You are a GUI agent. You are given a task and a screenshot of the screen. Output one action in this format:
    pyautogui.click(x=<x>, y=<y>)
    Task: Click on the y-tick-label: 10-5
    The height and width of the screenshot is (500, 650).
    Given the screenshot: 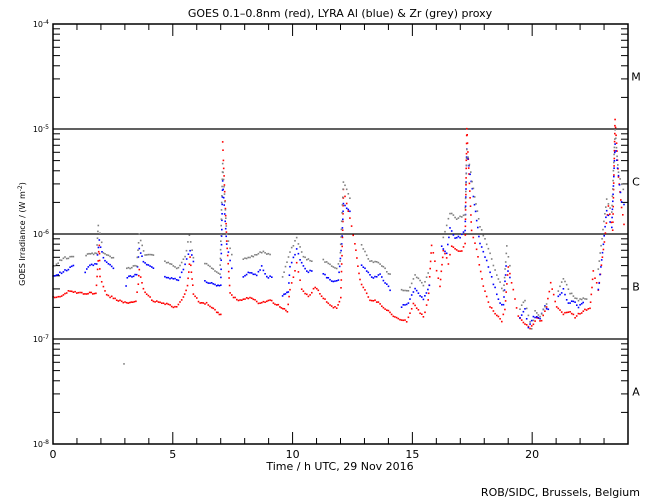 What is the action you would take?
    pyautogui.click(x=41, y=129)
    